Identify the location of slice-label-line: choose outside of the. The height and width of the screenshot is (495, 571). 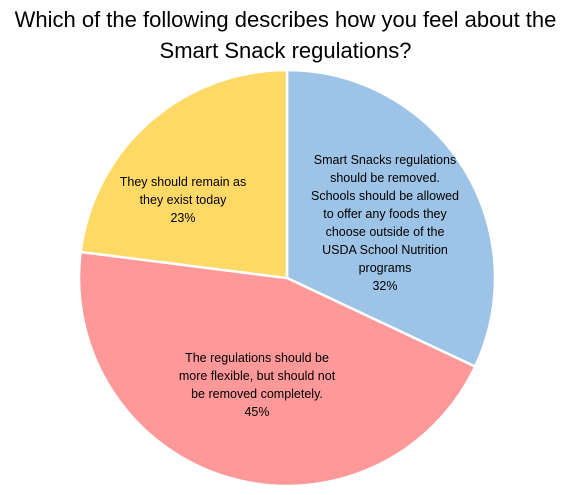
(385, 232).